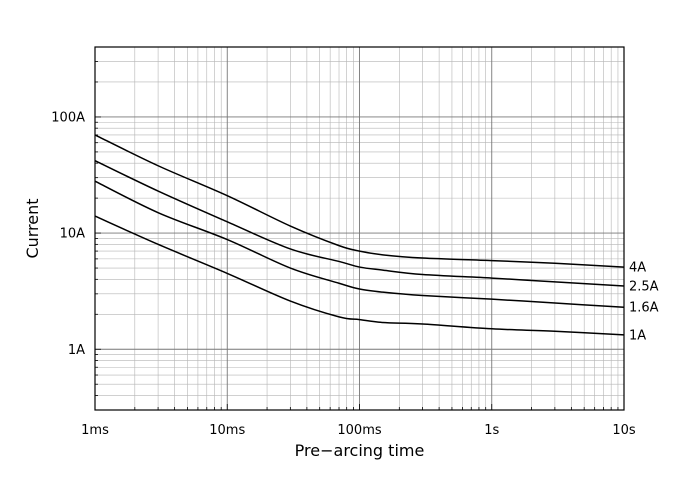 The width and height of the screenshot is (689, 480). I want to click on x-tick-label: 1ms, so click(95, 430).